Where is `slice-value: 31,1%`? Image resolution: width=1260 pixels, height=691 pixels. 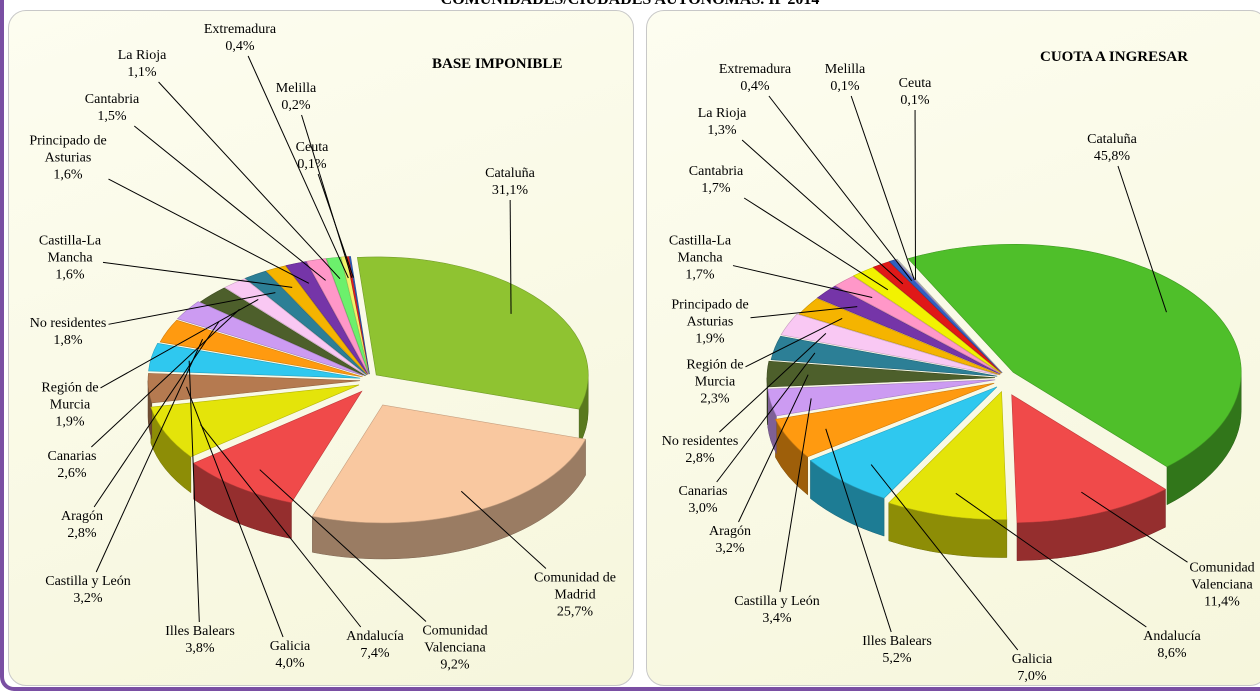 slice-value: 31,1% is located at coordinates (510, 190).